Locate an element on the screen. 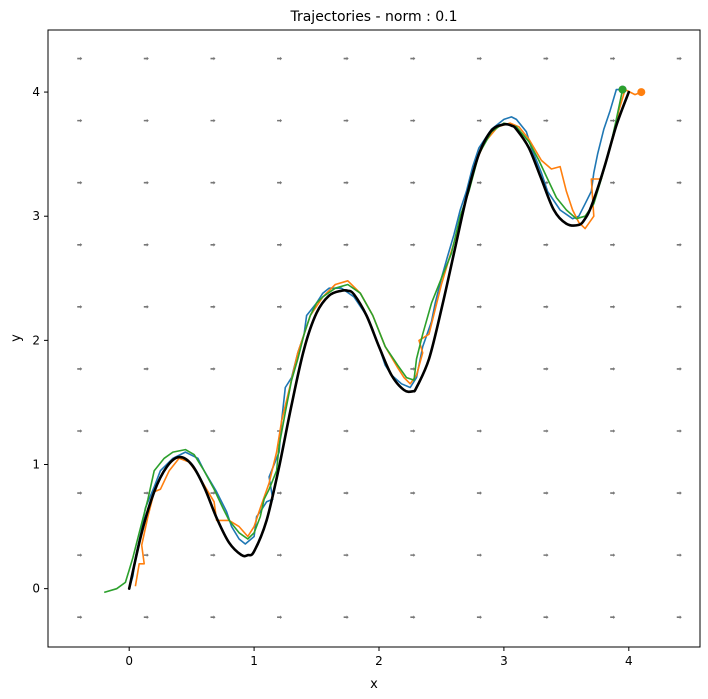  y-tick-label-3: 3 is located at coordinates (36, 216).